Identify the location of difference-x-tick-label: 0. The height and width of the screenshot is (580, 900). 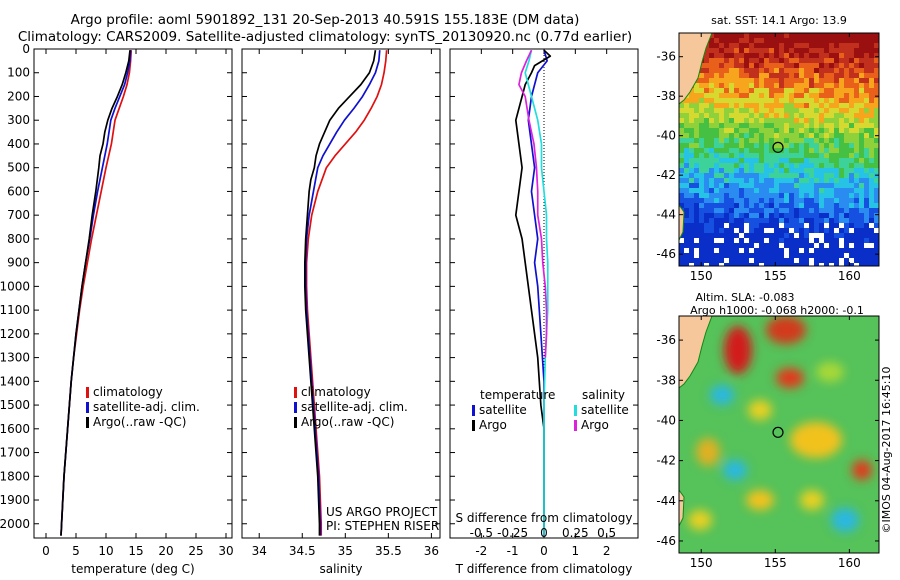
(544, 551).